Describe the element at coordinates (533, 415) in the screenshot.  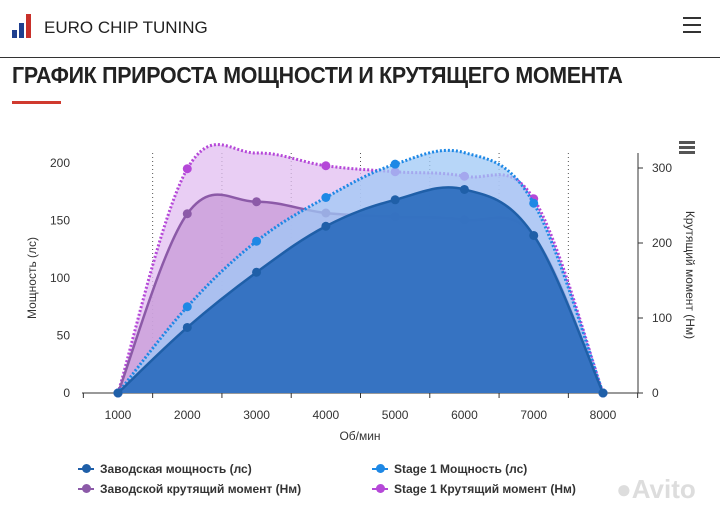
I see `x-tick-label: 7000` at that location.